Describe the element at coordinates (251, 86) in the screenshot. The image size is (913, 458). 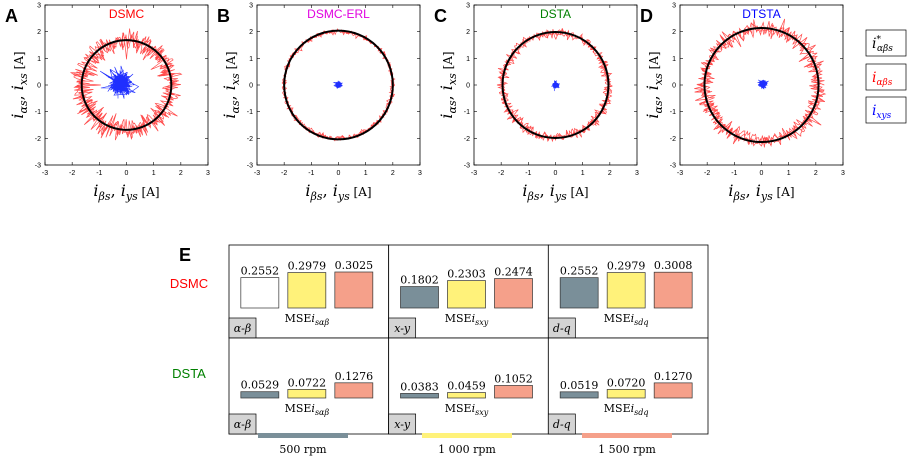
I see `y-tick-label: 0` at that location.